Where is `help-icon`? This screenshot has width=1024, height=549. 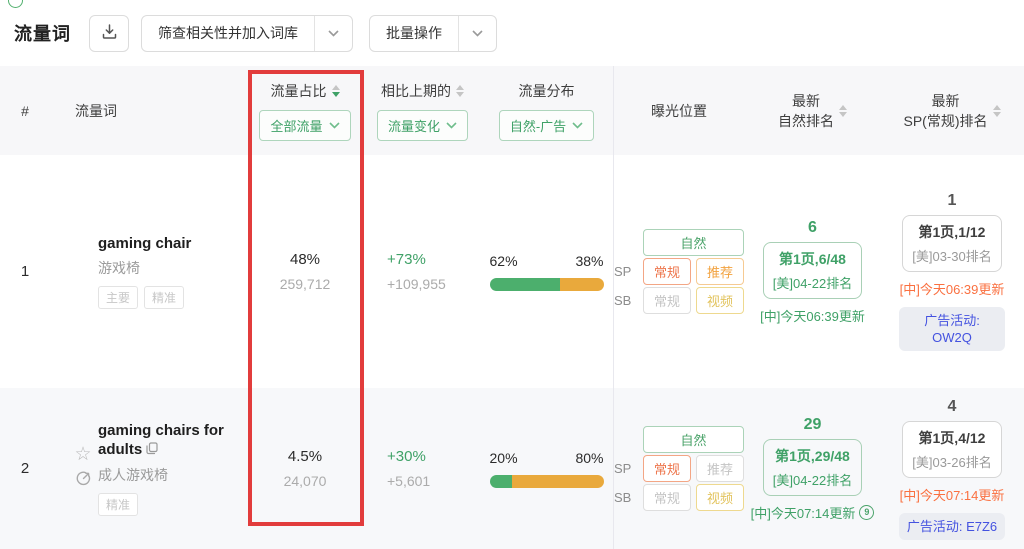
help-icon is located at coordinates (15, 4).